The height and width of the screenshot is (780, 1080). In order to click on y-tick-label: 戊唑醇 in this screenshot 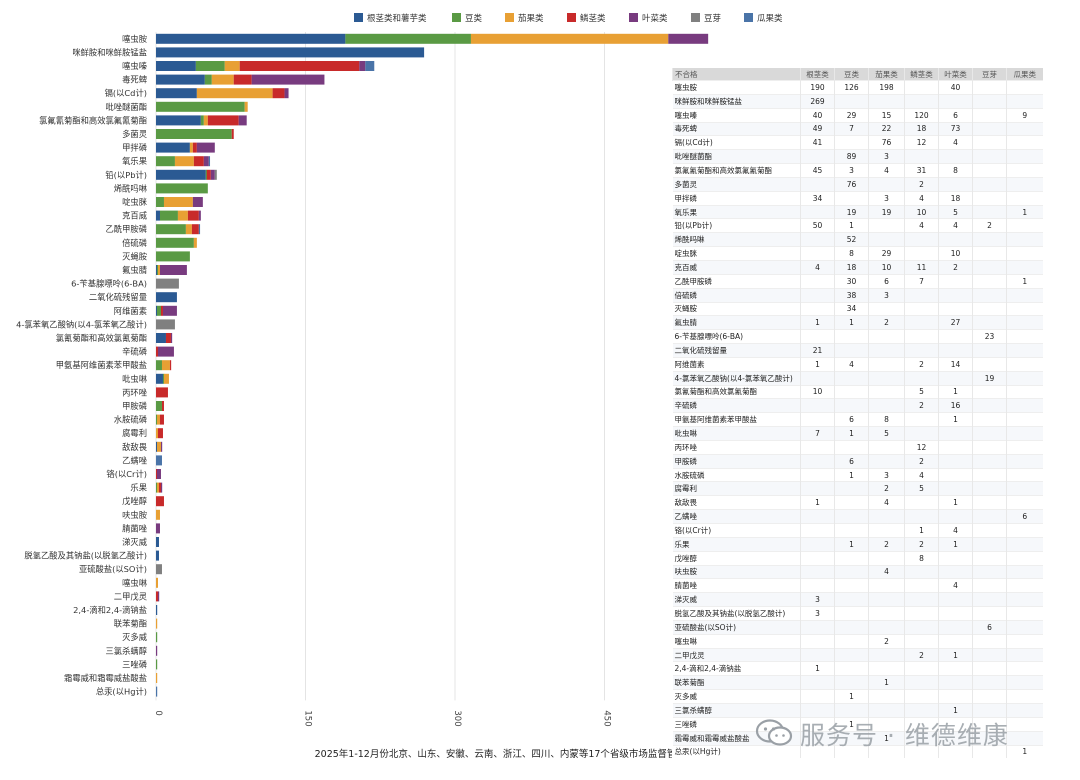, I will do `click(134, 501)`.